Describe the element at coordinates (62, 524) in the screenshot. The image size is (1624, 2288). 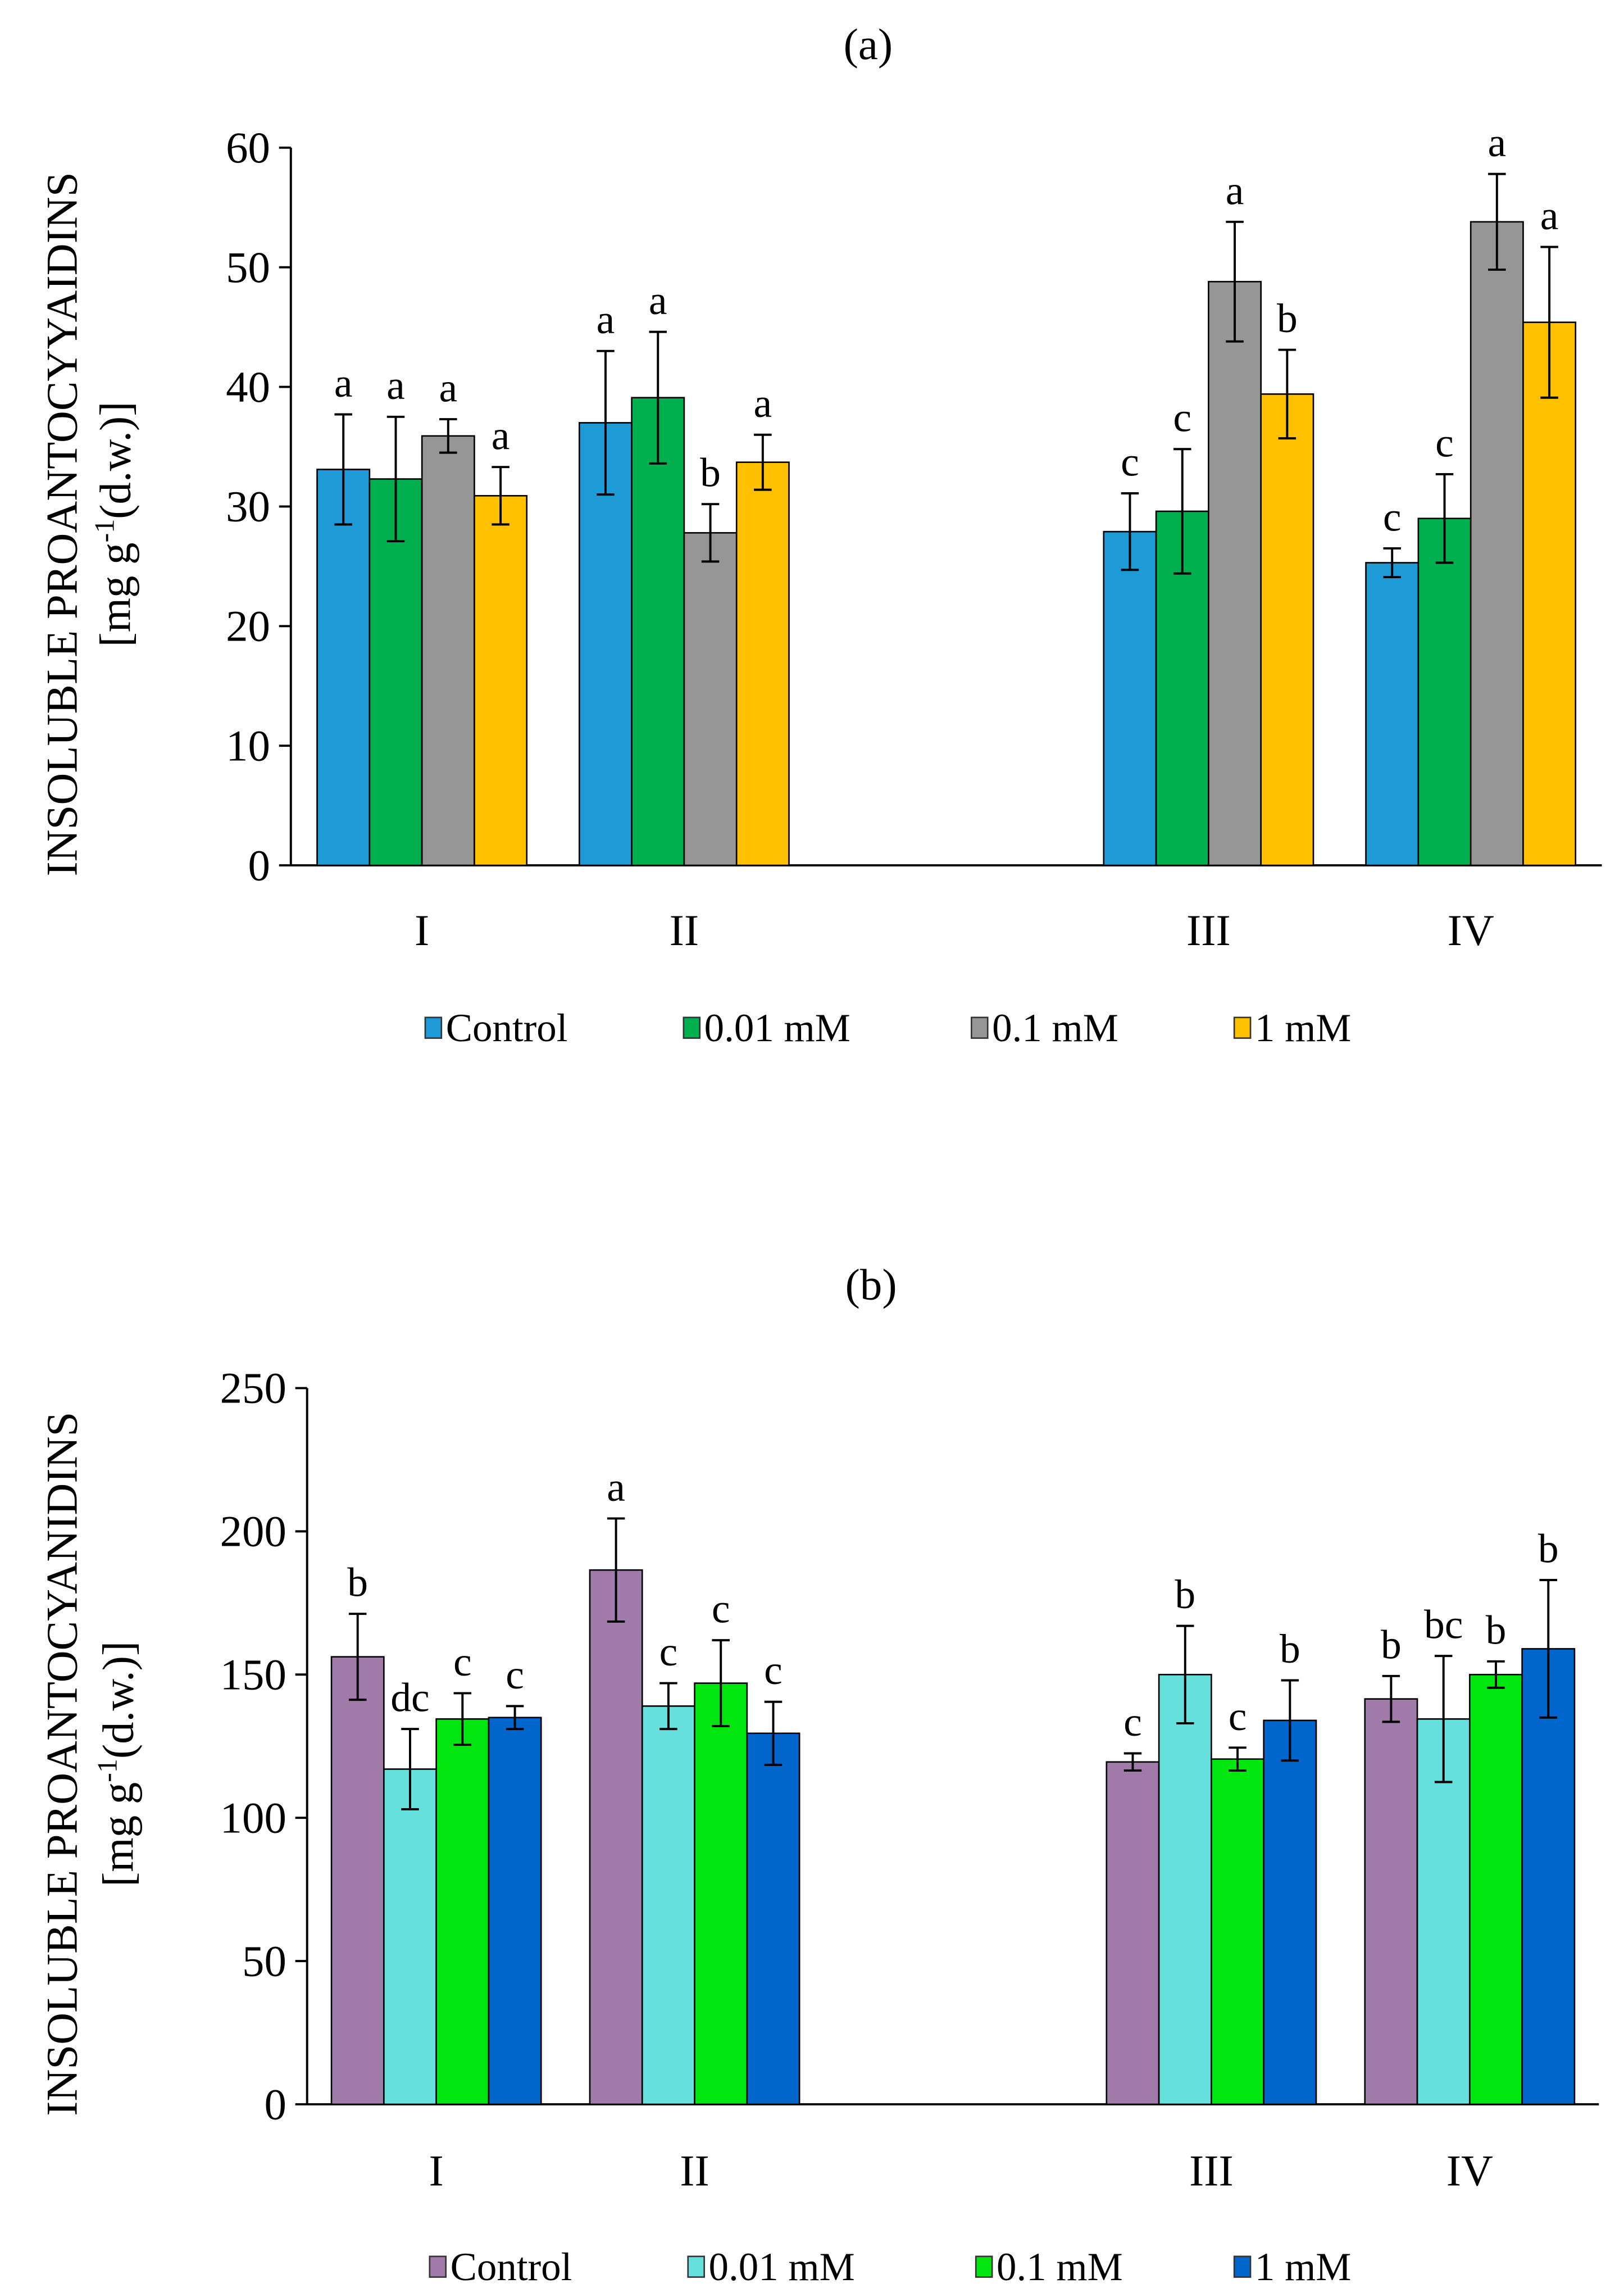
I see `y-axis-label: INSOLUBLE PROANTOCYYAIDINS` at that location.